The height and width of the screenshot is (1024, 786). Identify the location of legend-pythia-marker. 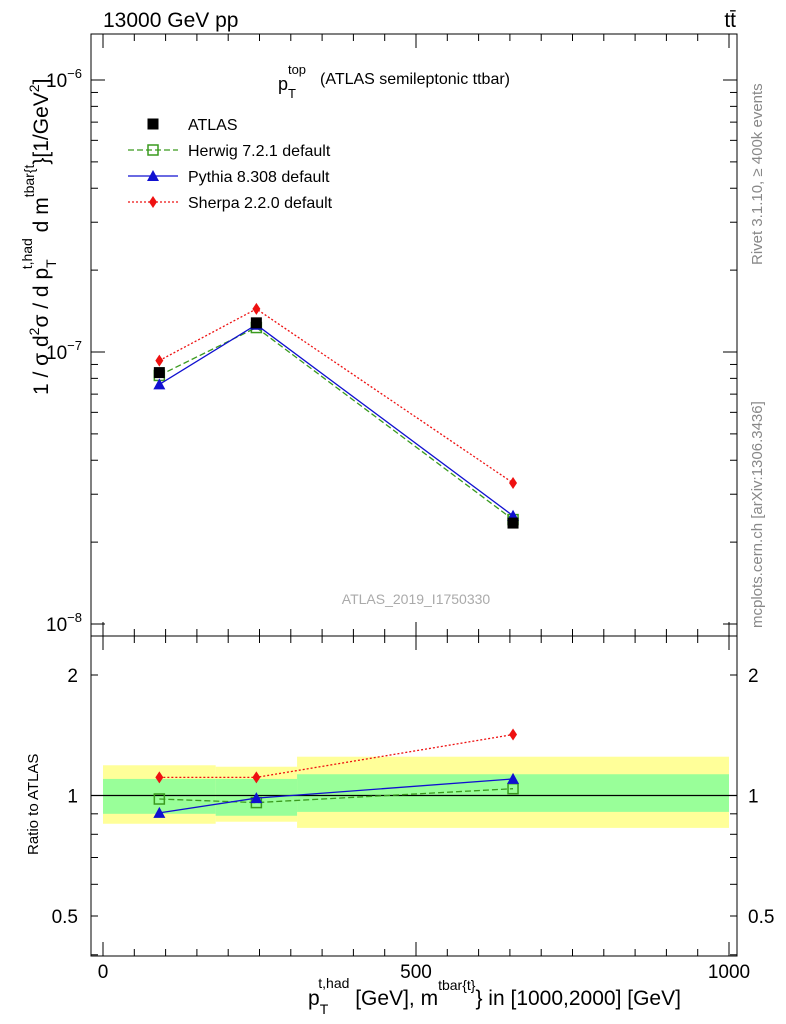
(153, 175).